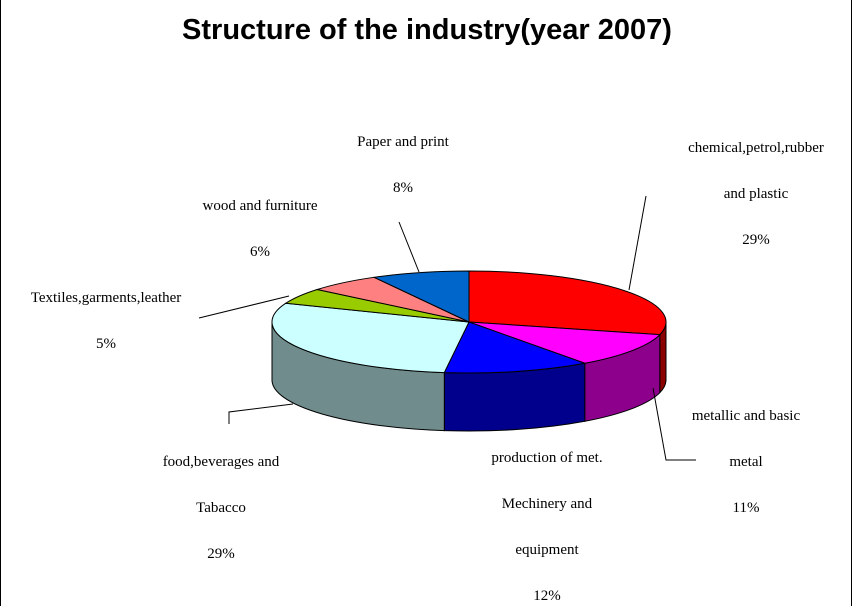  What do you see at coordinates (756, 148) in the screenshot?
I see `slice-label-0-line-0: chemical,petrol,rubber` at bounding box center [756, 148].